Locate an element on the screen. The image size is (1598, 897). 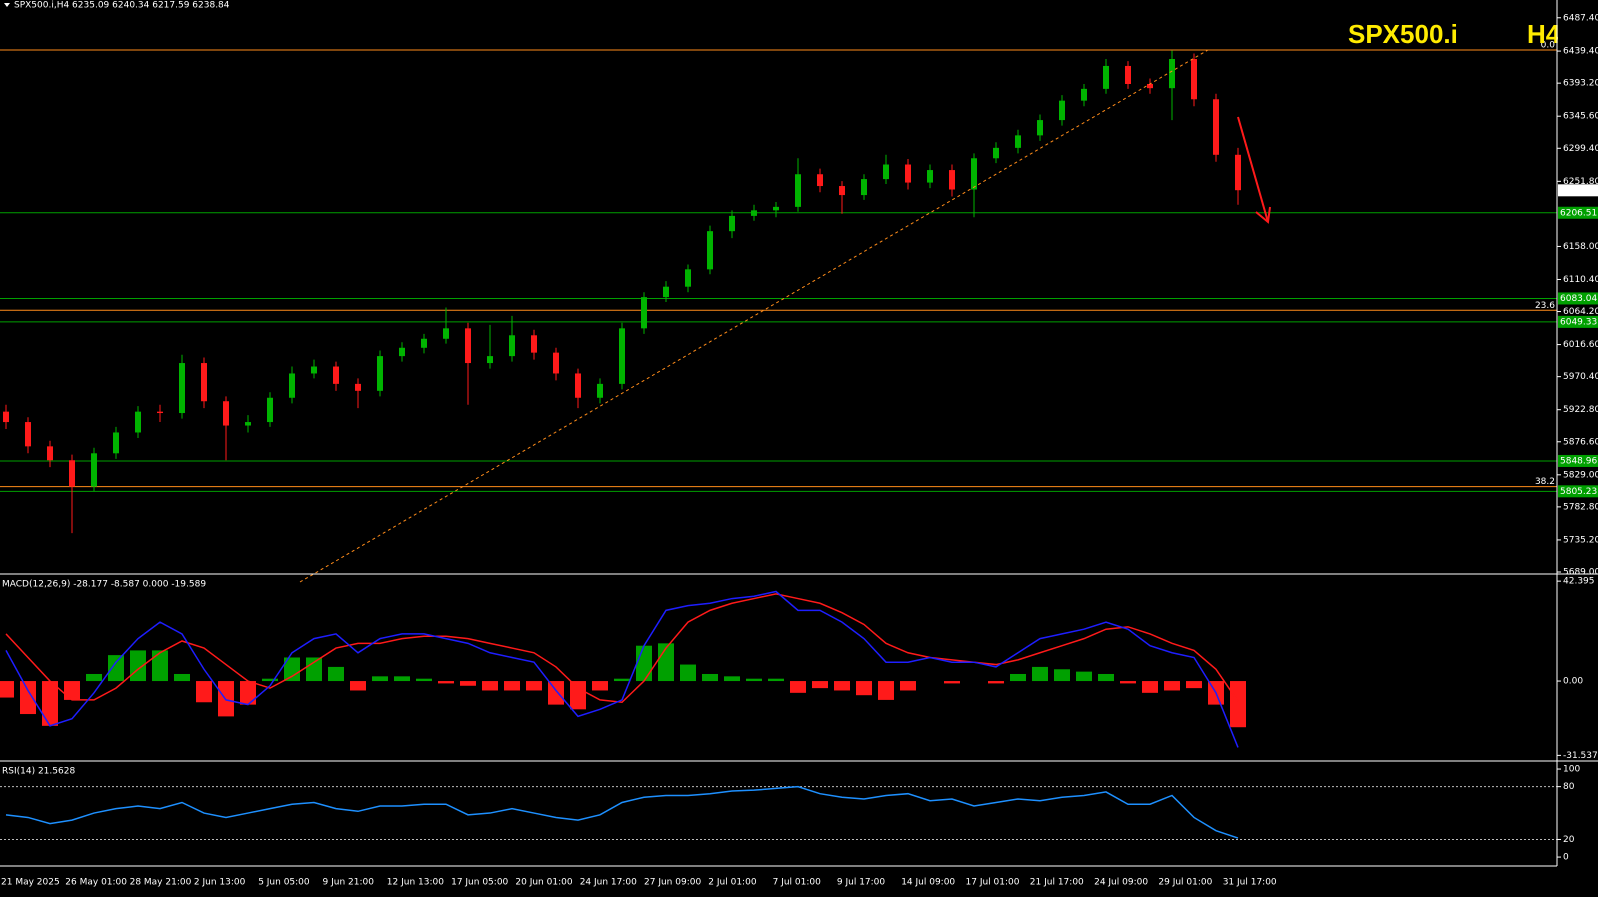
macd-line is located at coordinates (622, 669).